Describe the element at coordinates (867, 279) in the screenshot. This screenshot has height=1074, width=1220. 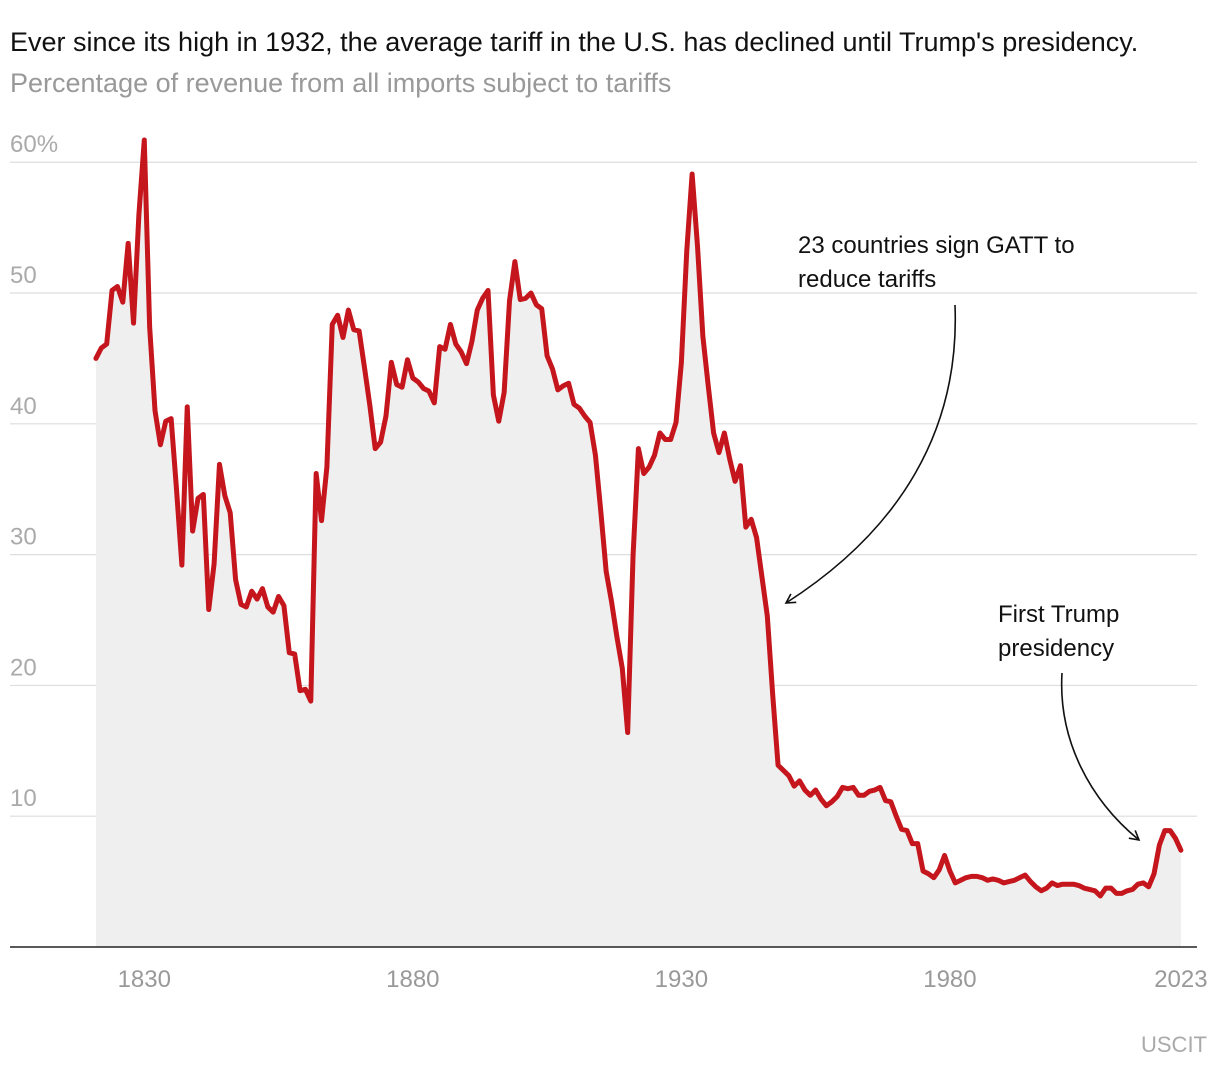
I see `annotation: reduce tariffs` at that location.